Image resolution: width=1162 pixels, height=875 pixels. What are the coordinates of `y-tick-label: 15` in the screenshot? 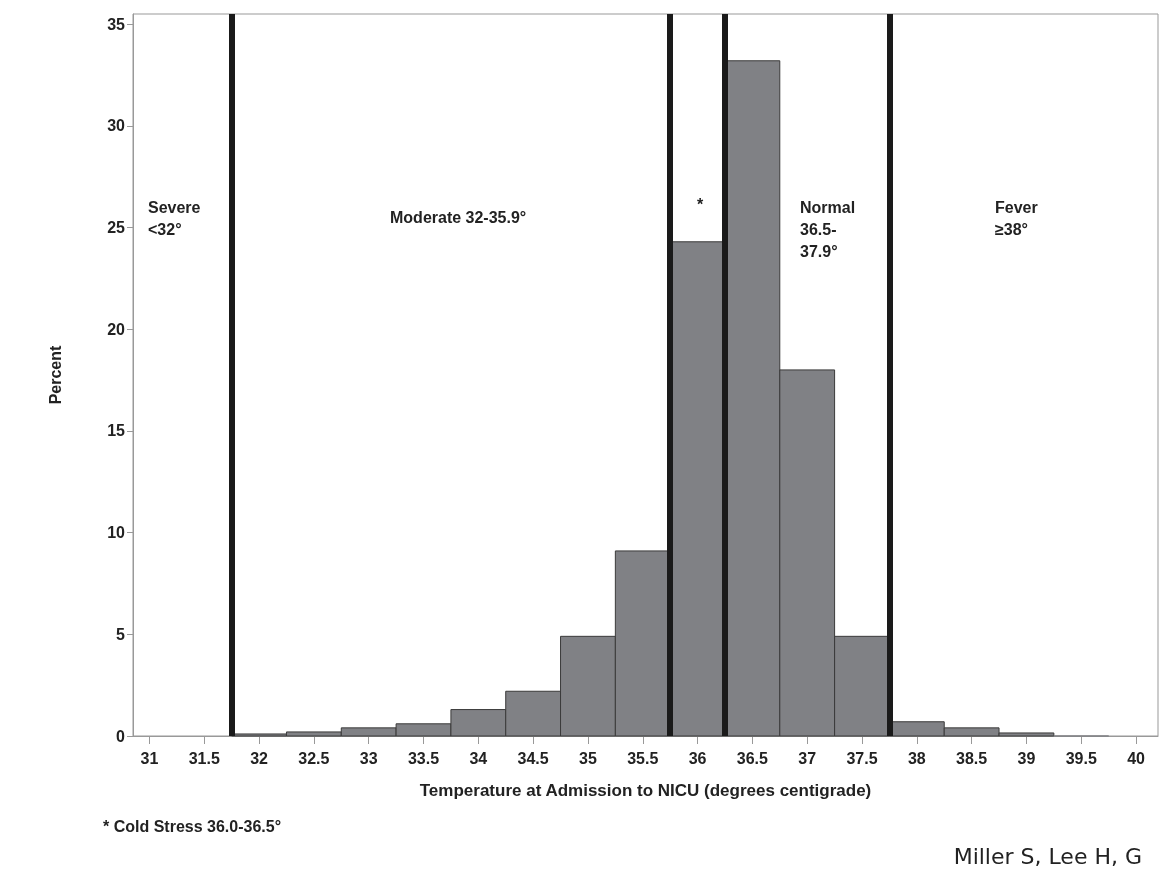 It's located at (116, 431).